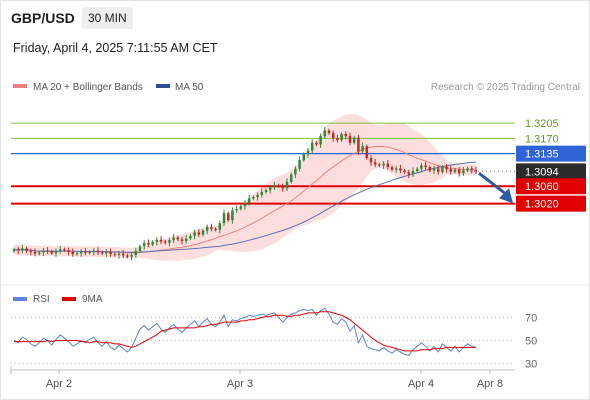 The image size is (590, 400). What do you see at coordinates (41, 299) in the screenshot?
I see `rsi-legend-label: RSI` at bounding box center [41, 299].